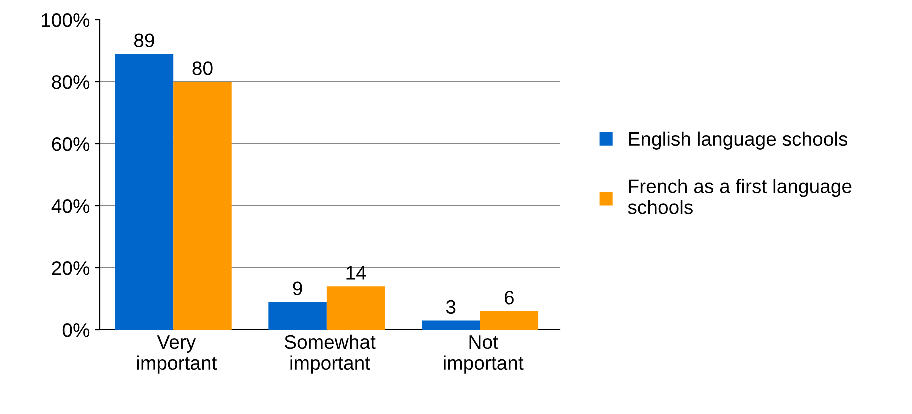 The height and width of the screenshot is (414, 912). I want to click on y-tick-label: 40%, so click(71, 206).